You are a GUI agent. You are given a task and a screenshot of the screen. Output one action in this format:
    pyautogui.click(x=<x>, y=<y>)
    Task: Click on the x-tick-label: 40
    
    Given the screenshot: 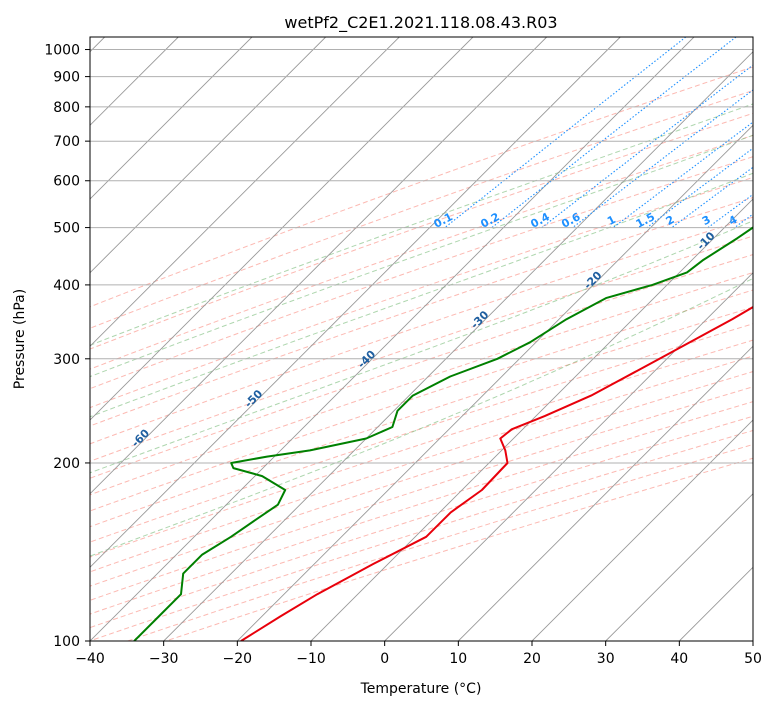 What is the action you would take?
    pyautogui.click(x=679, y=659)
    